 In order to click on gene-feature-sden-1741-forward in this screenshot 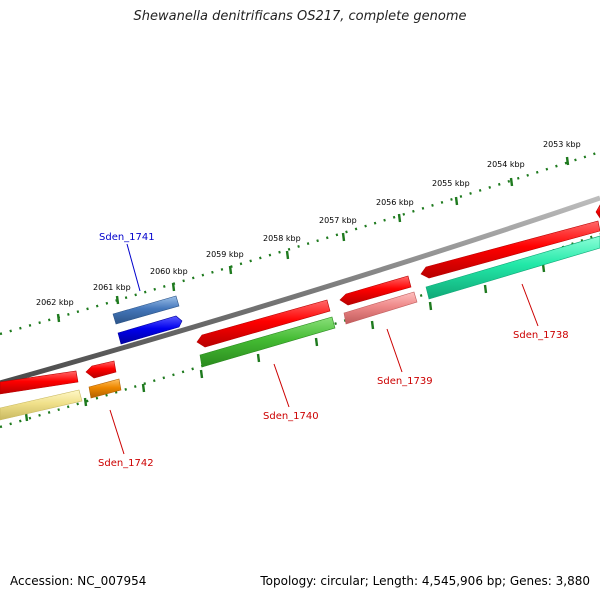, I will do `click(146, 310)`.